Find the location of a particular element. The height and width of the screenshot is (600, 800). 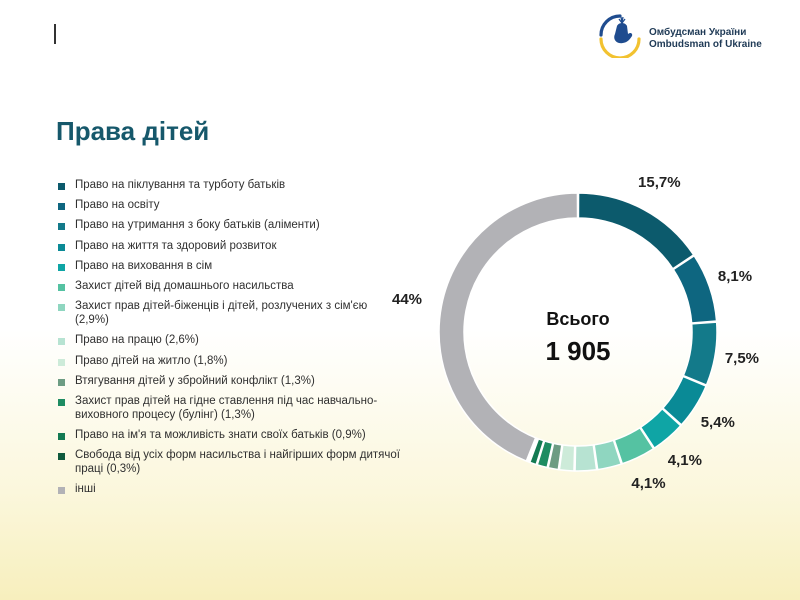

data-label: 5,4% is located at coordinates (717, 422).